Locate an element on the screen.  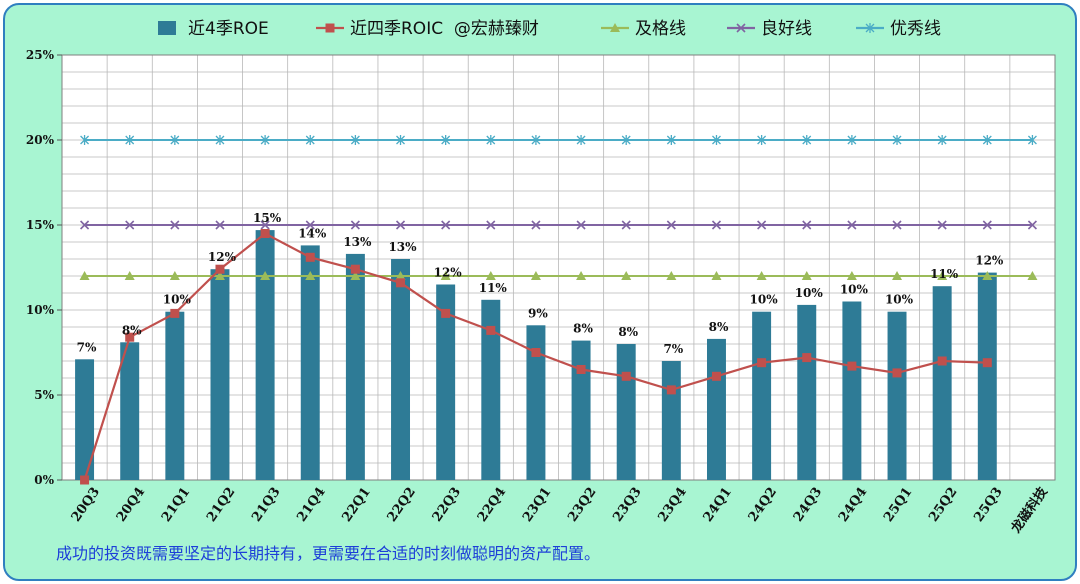
y-tick-label: 0% is located at coordinates (44, 480).